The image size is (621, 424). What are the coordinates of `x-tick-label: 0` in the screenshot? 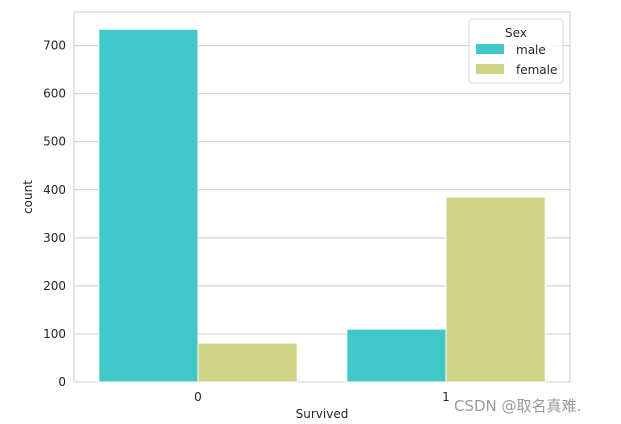 It's located at (198, 397).